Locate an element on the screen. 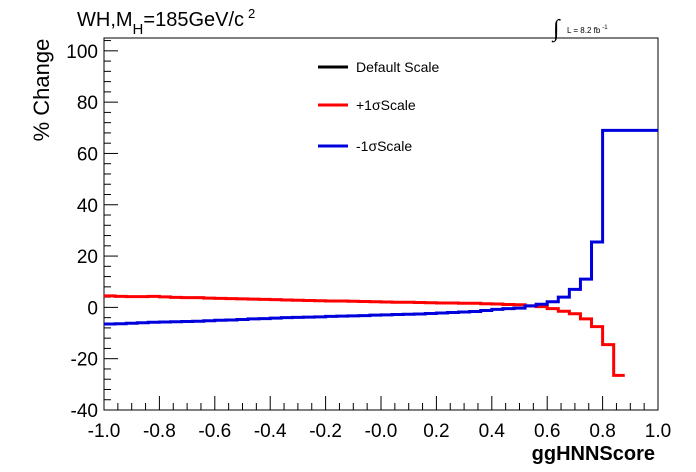  lumi-label: L = 8.2 fb -1 is located at coordinates (587, 30).